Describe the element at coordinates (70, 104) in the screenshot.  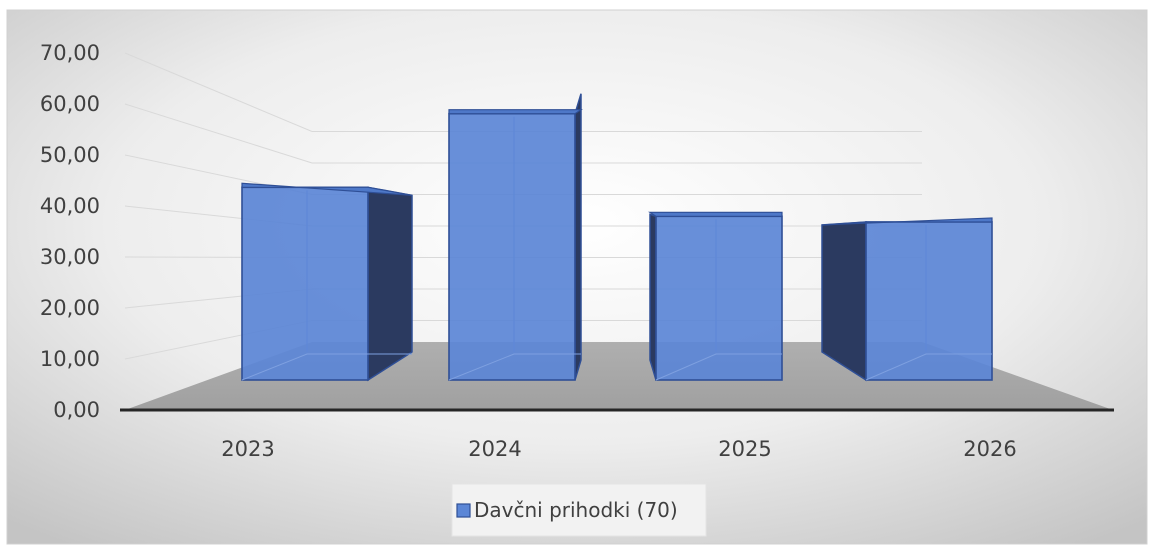
I see `y-tick-label: 60,00` at that location.